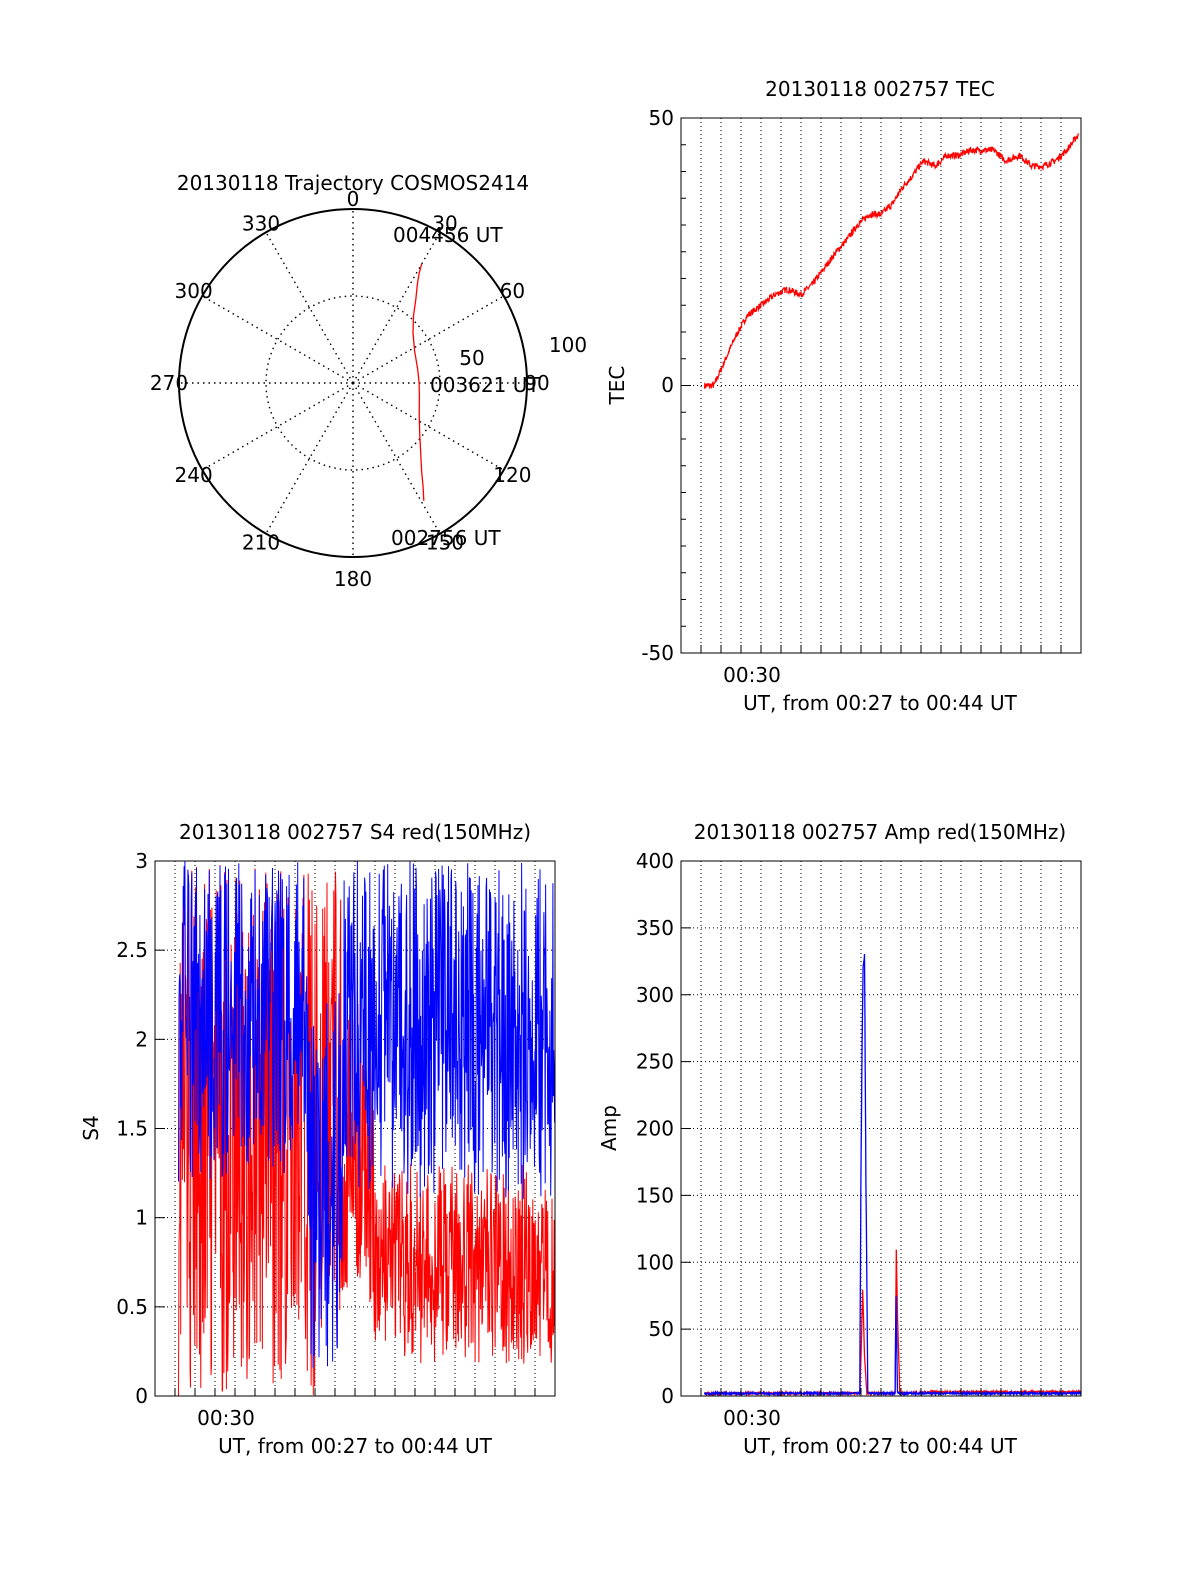 Image resolution: width=1200 pixels, height=1575 pixels. I want to click on s4-y-axis-label: S4, so click(91, 1127).